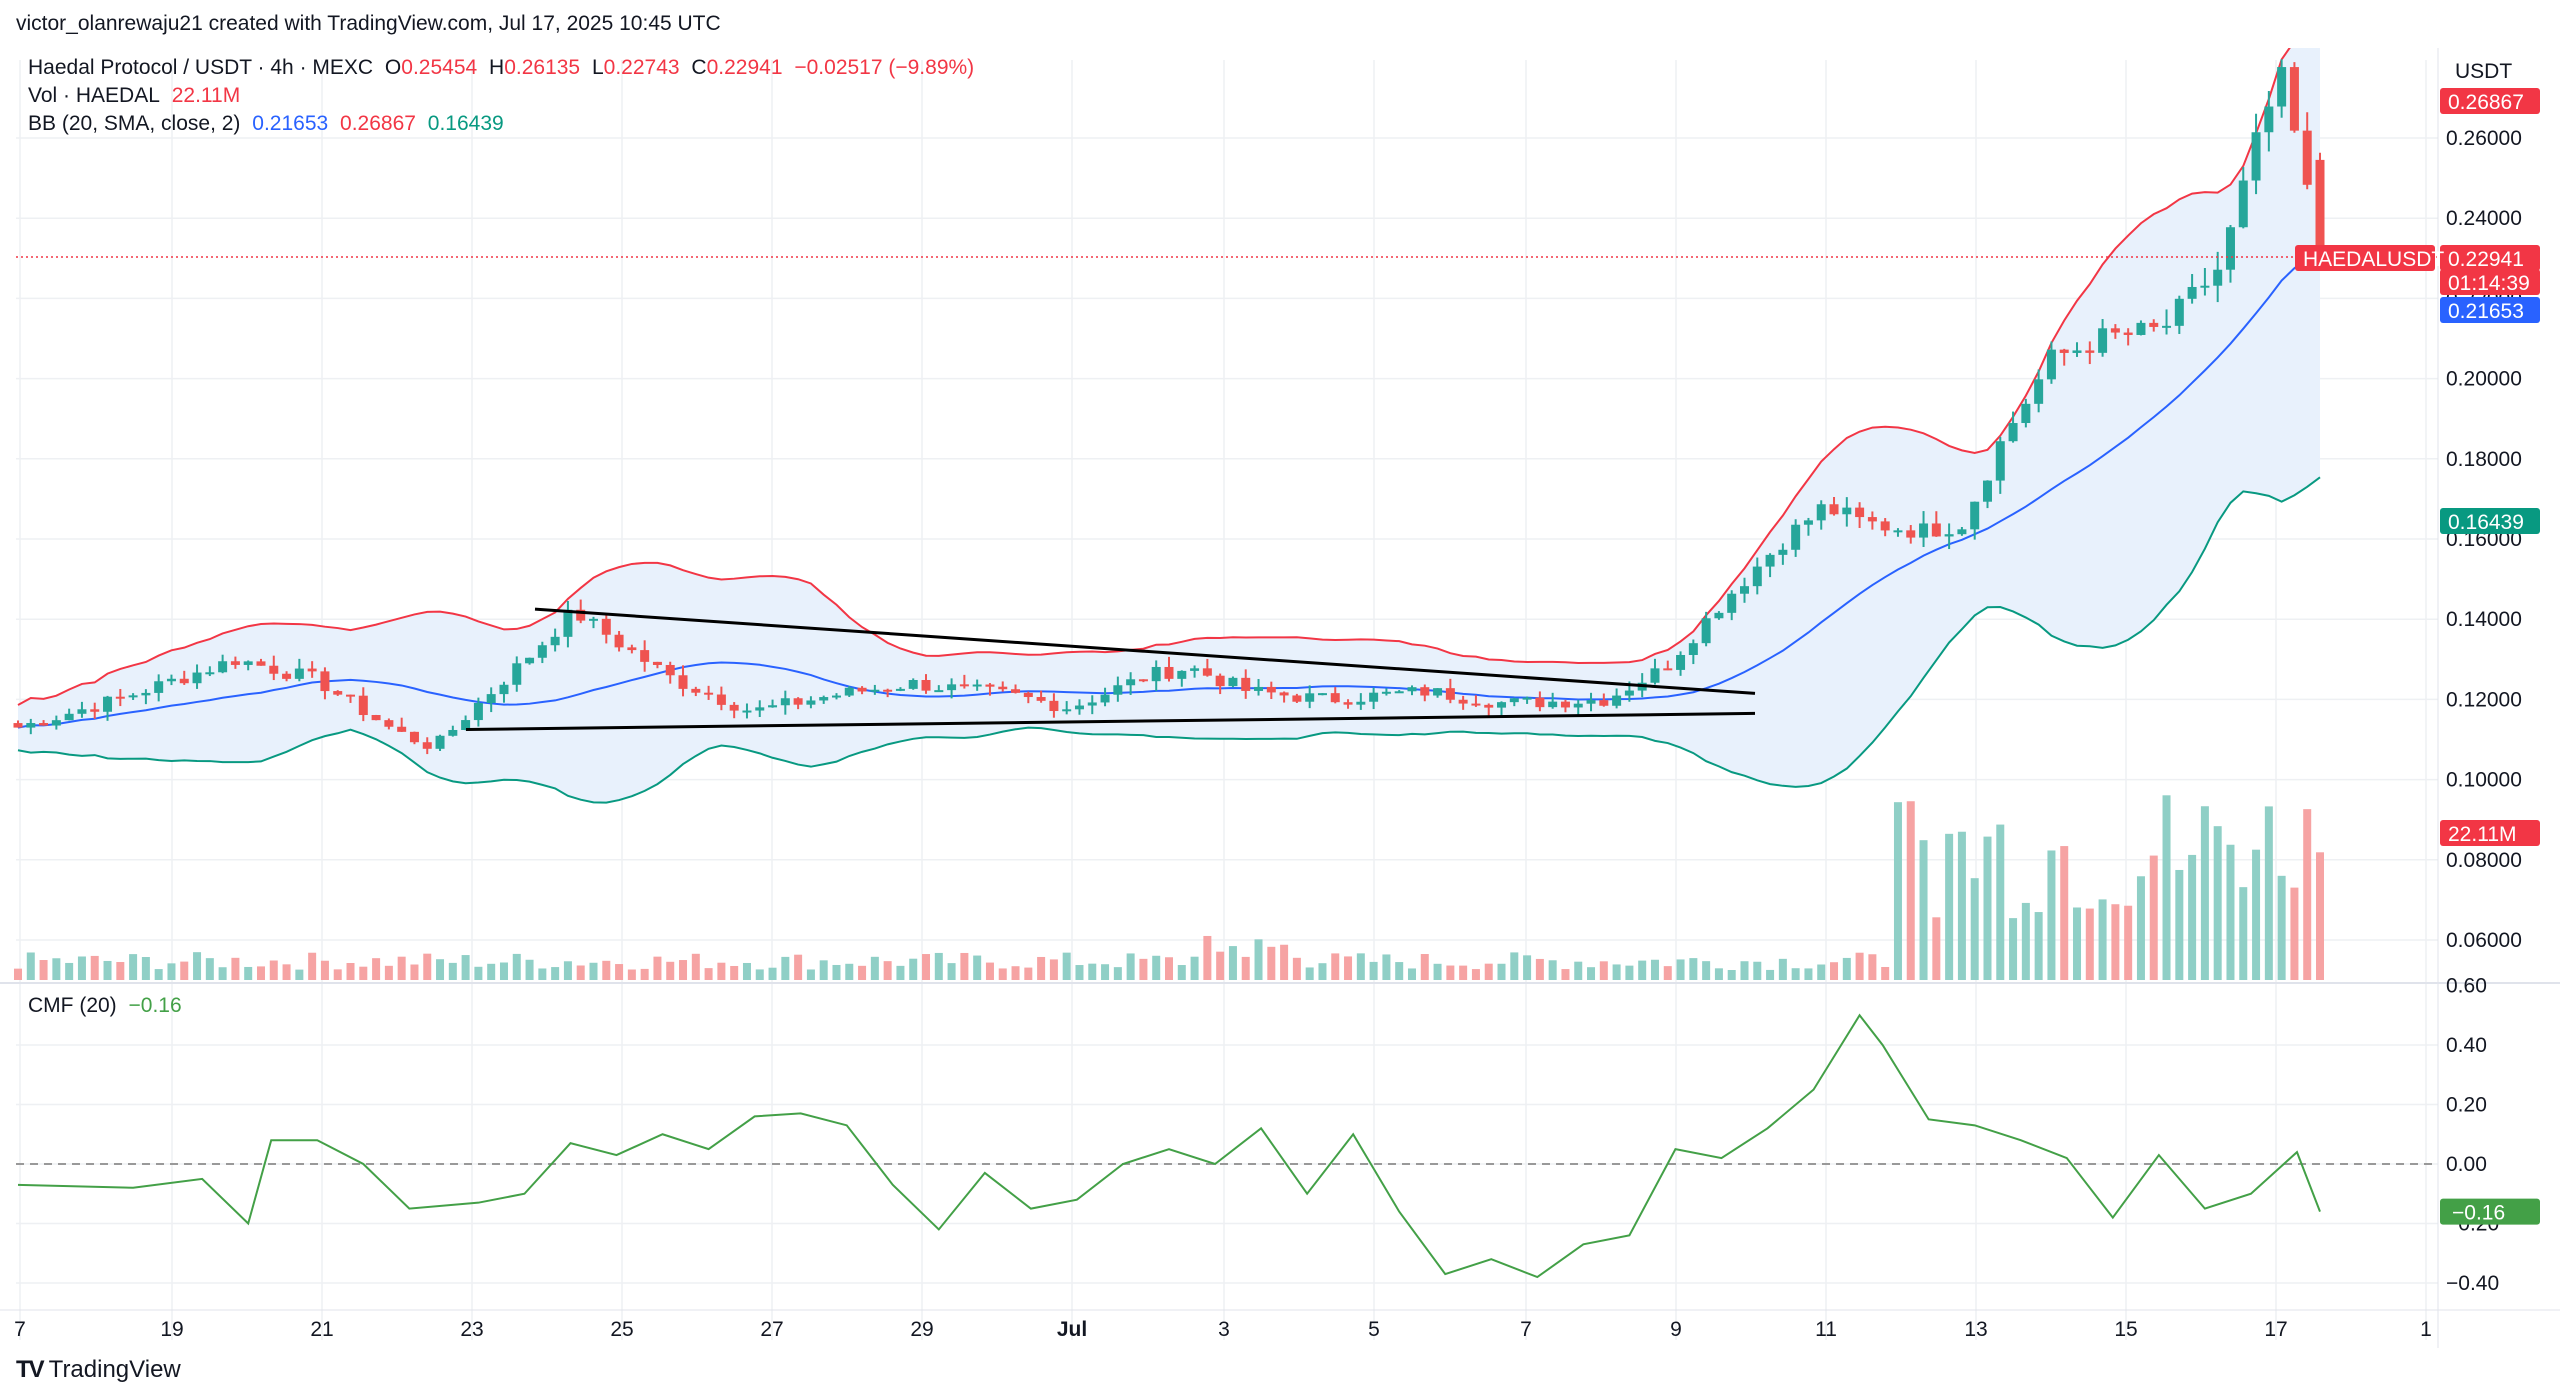  Describe the element at coordinates (2466, 1045) in the screenshot. I see `cmf-tick-label: 0.40` at that location.